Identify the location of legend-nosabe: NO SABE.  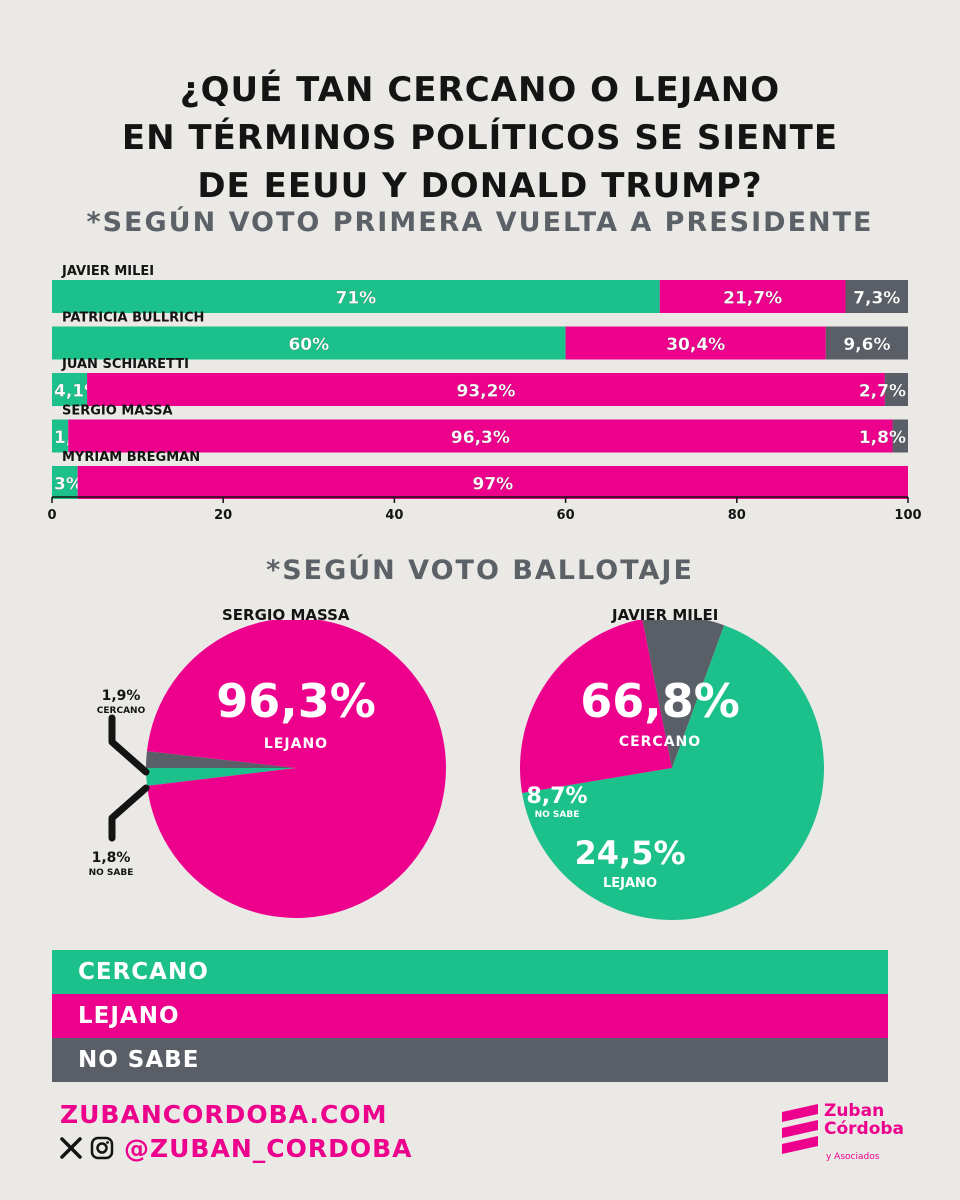
(470, 1060).